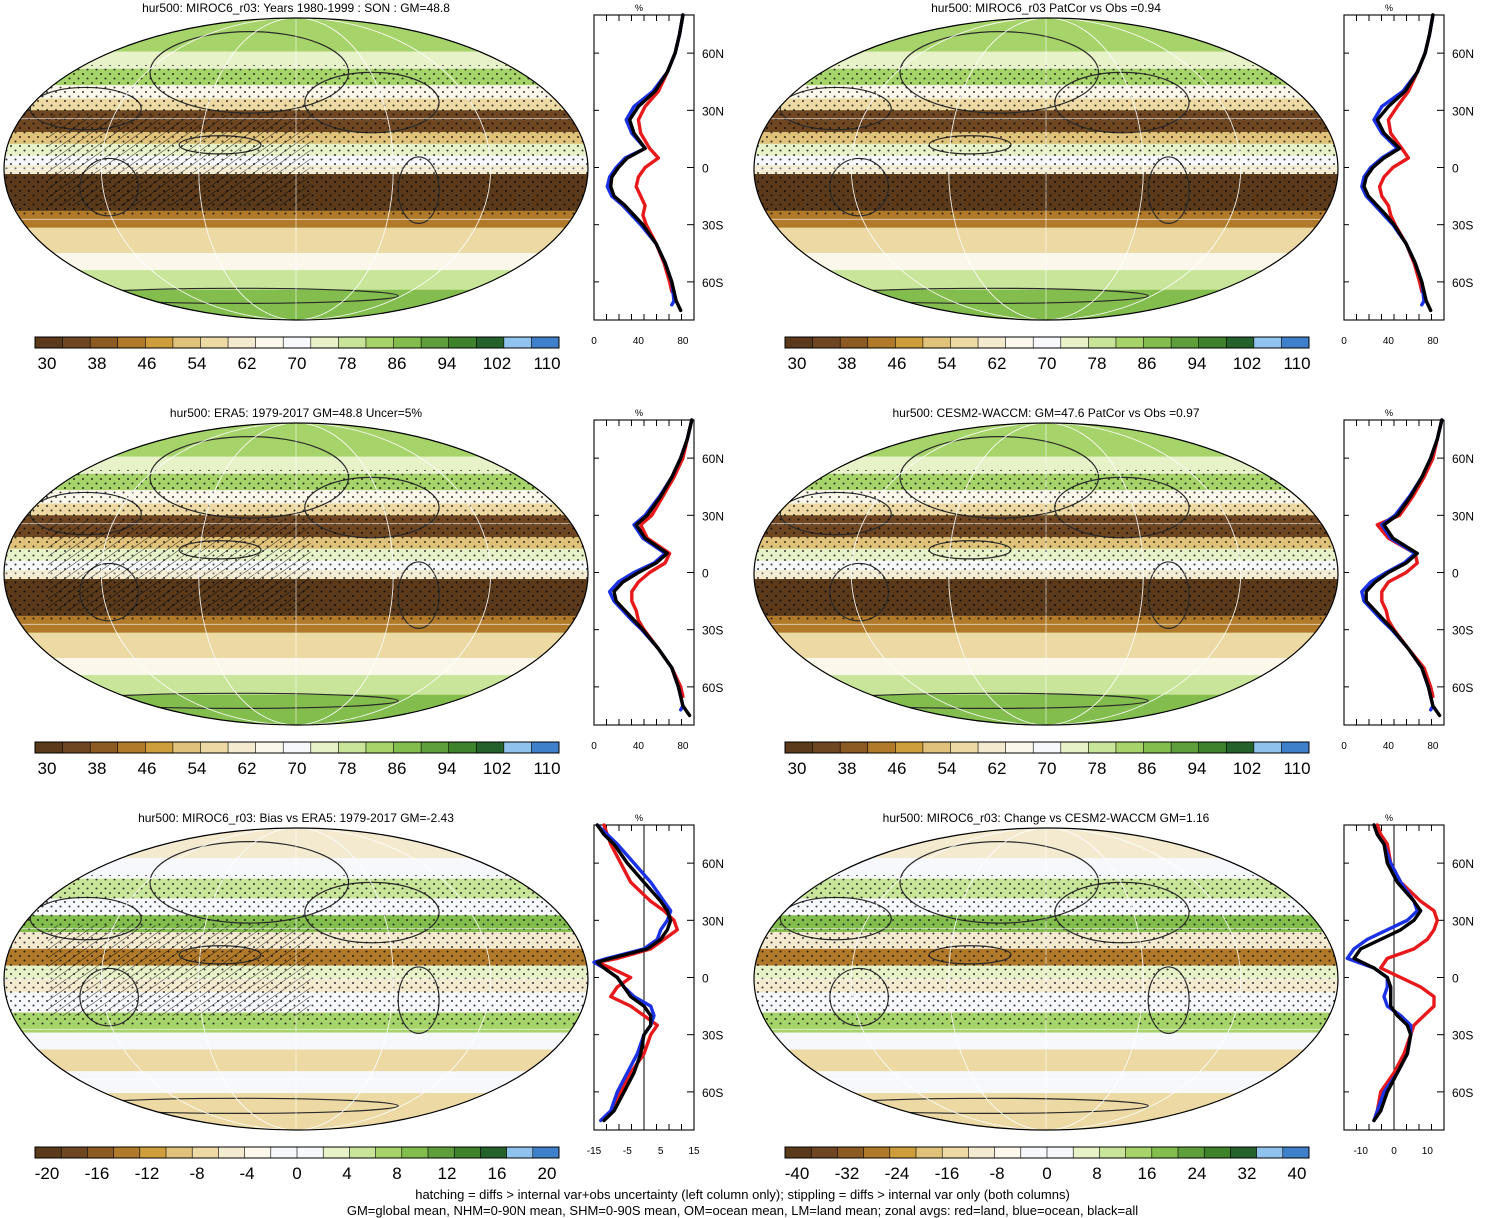  I want to click on colorbar-tick-label: 16, so click(497, 1173).